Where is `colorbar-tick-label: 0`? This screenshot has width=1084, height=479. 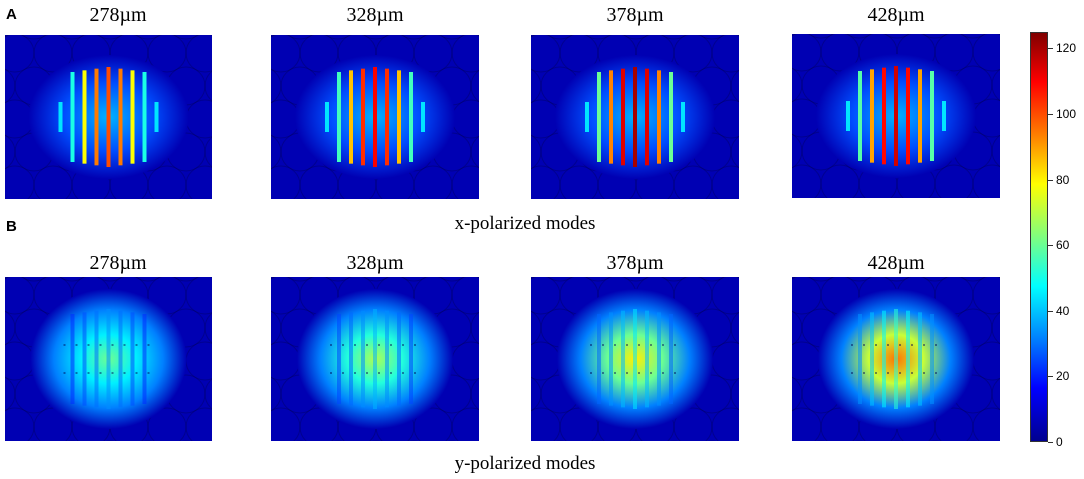 colorbar-tick-label: 0 is located at coordinates (1059, 442).